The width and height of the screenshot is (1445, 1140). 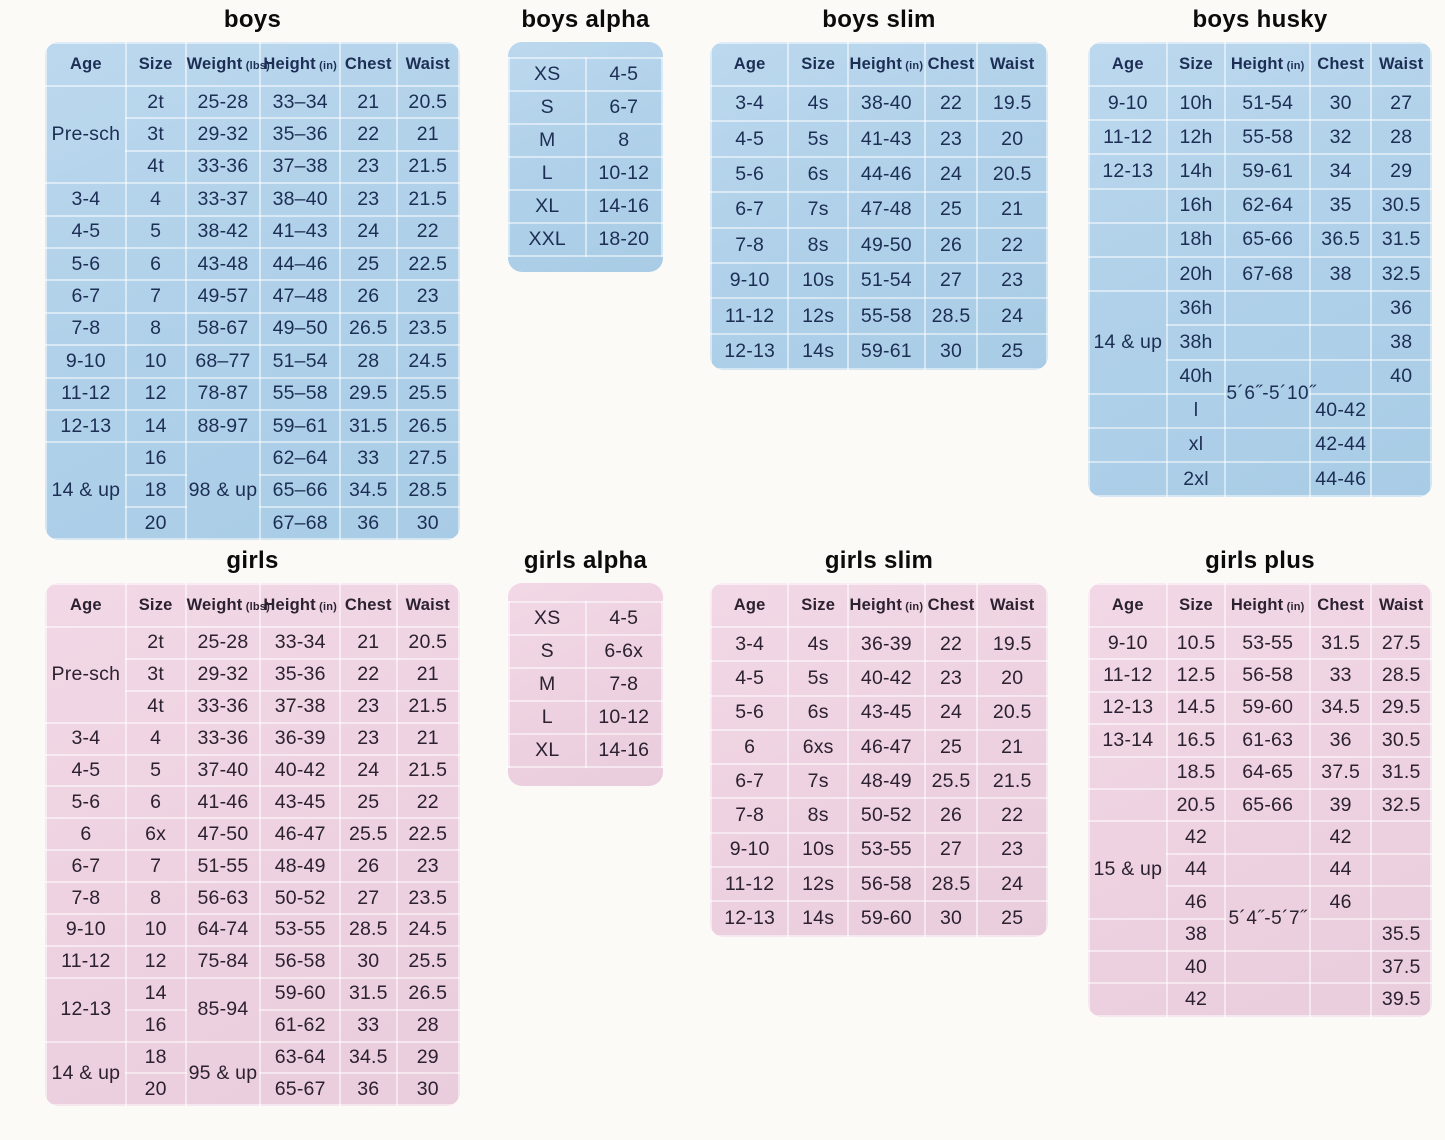 What do you see at coordinates (547, 107) in the screenshot?
I see `table-cell: S` at bounding box center [547, 107].